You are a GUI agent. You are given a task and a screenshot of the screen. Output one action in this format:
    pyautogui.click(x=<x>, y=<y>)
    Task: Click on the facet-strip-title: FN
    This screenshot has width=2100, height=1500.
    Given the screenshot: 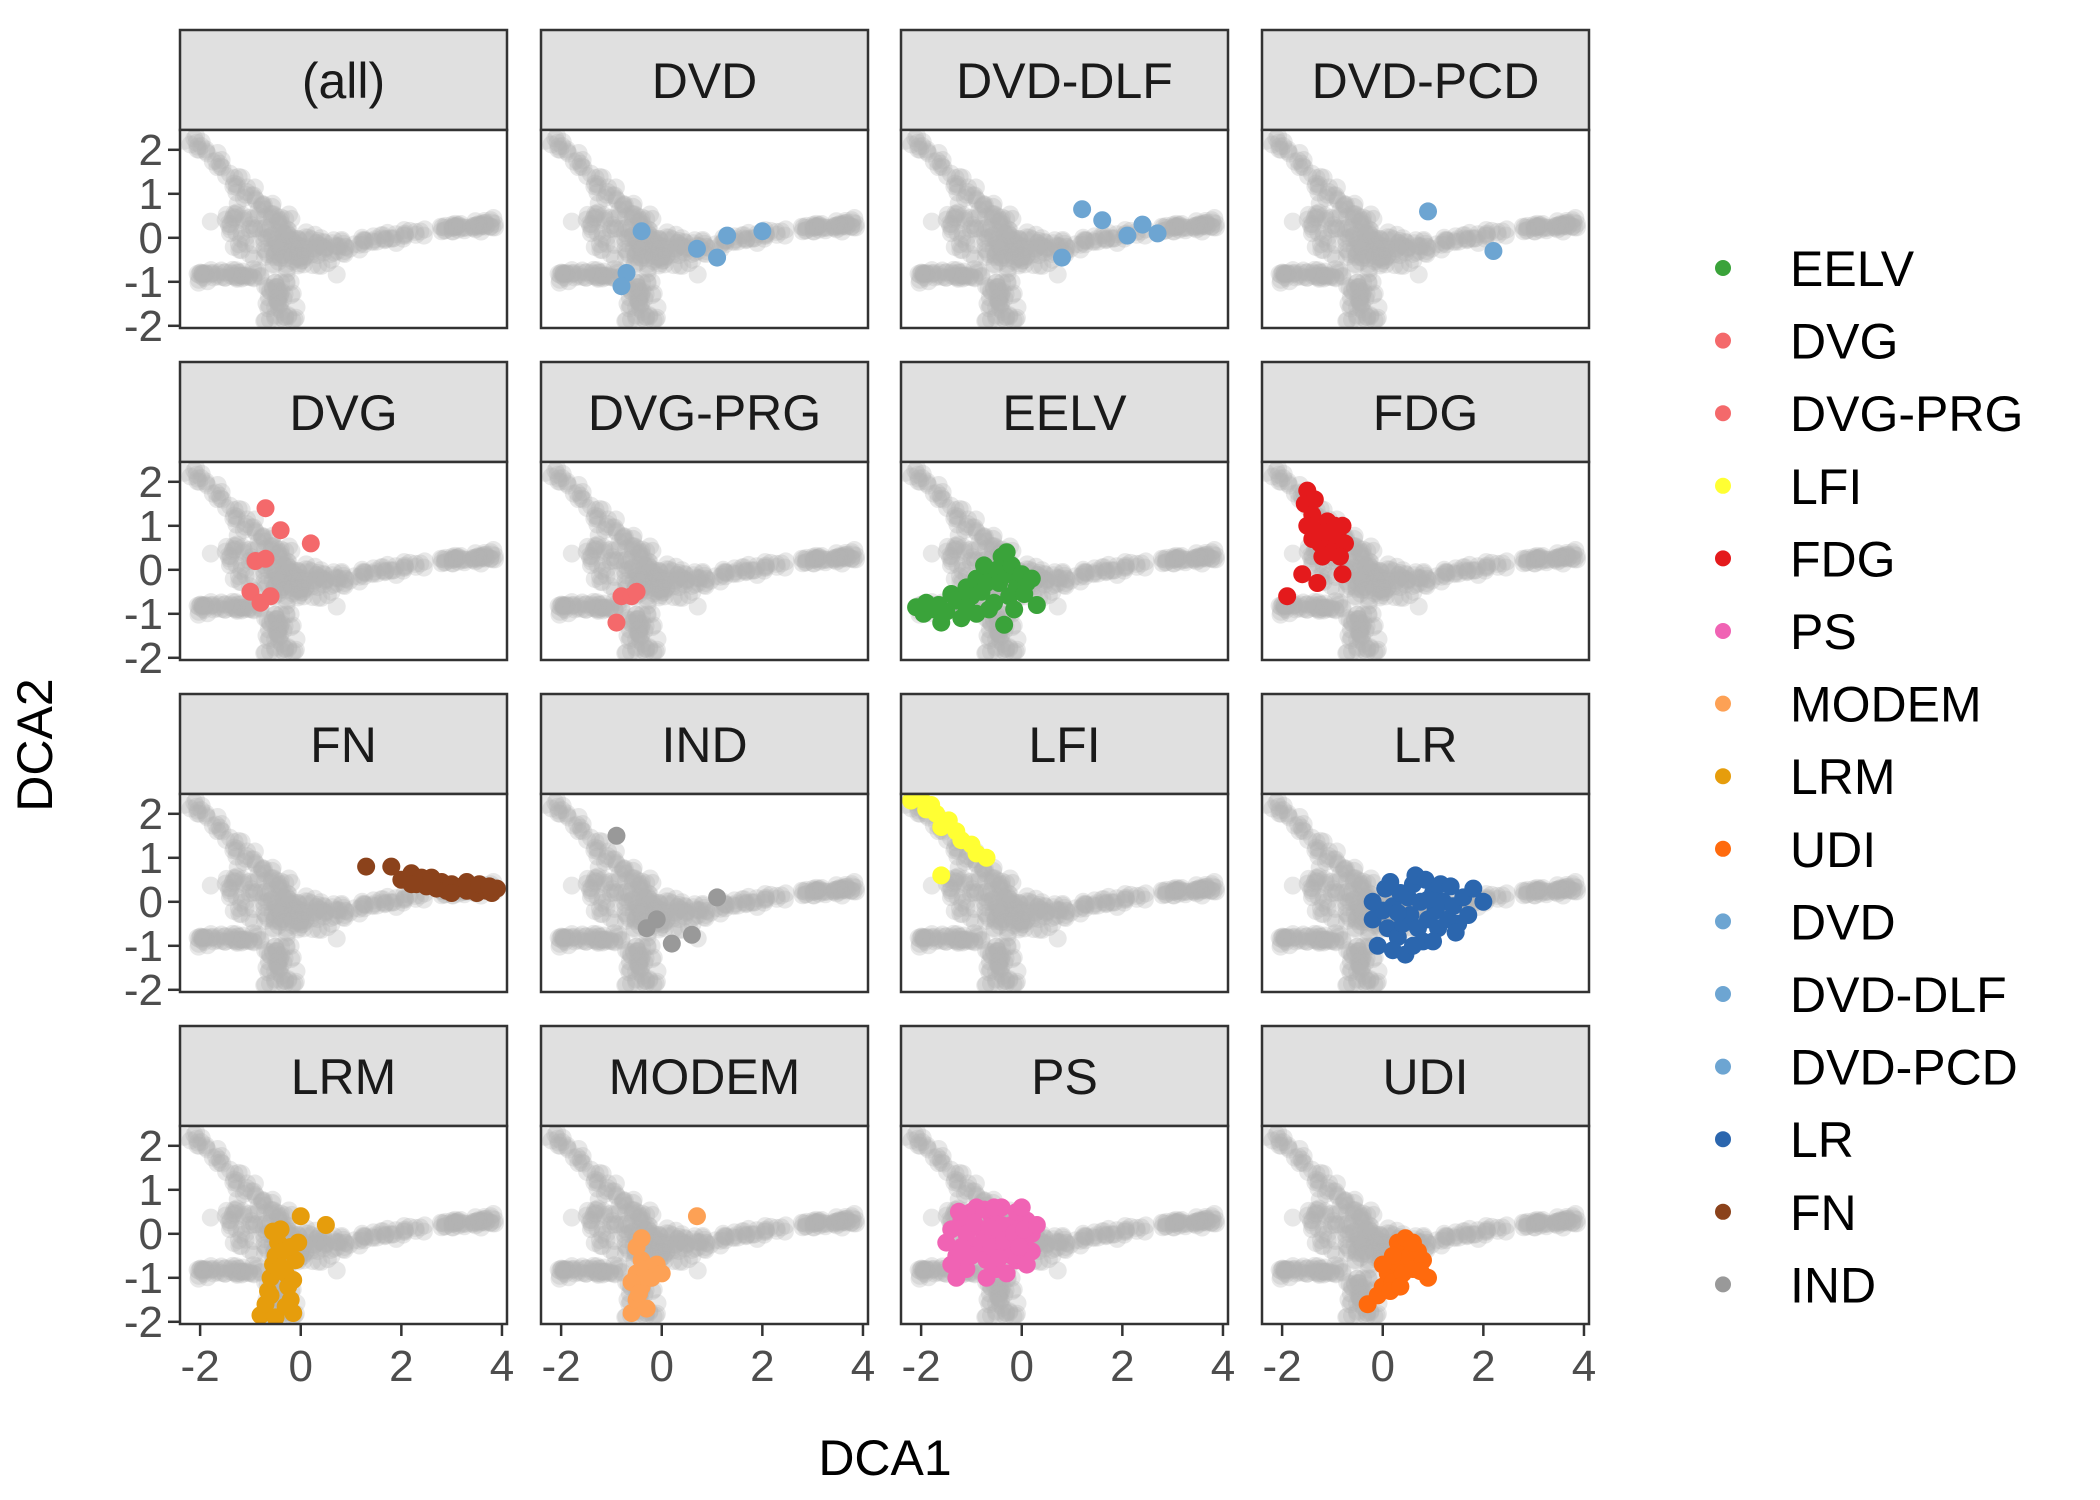 What is the action you would take?
    pyautogui.click(x=343, y=745)
    